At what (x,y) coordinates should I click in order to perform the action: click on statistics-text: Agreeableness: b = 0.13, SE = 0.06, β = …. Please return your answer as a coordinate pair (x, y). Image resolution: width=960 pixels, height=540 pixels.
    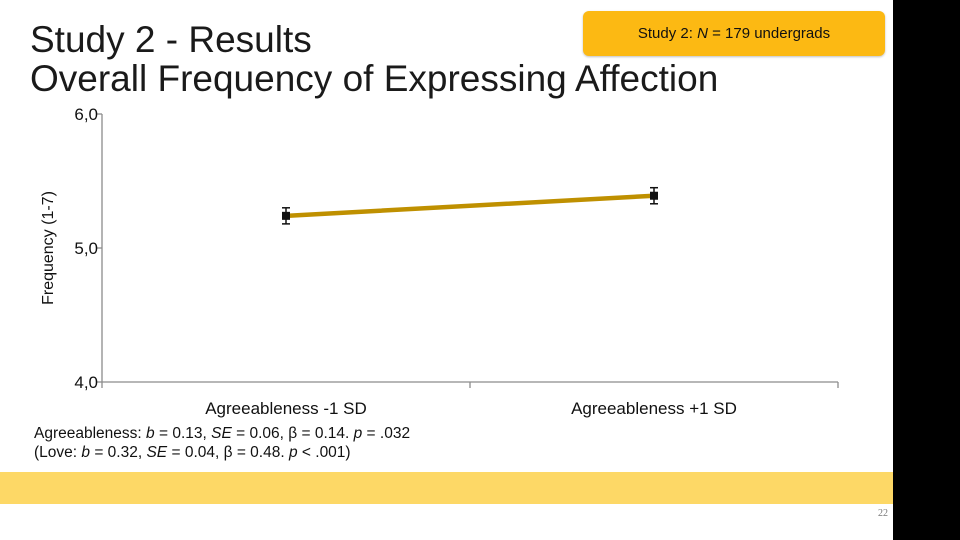
    Looking at the image, I should click on (222, 443).